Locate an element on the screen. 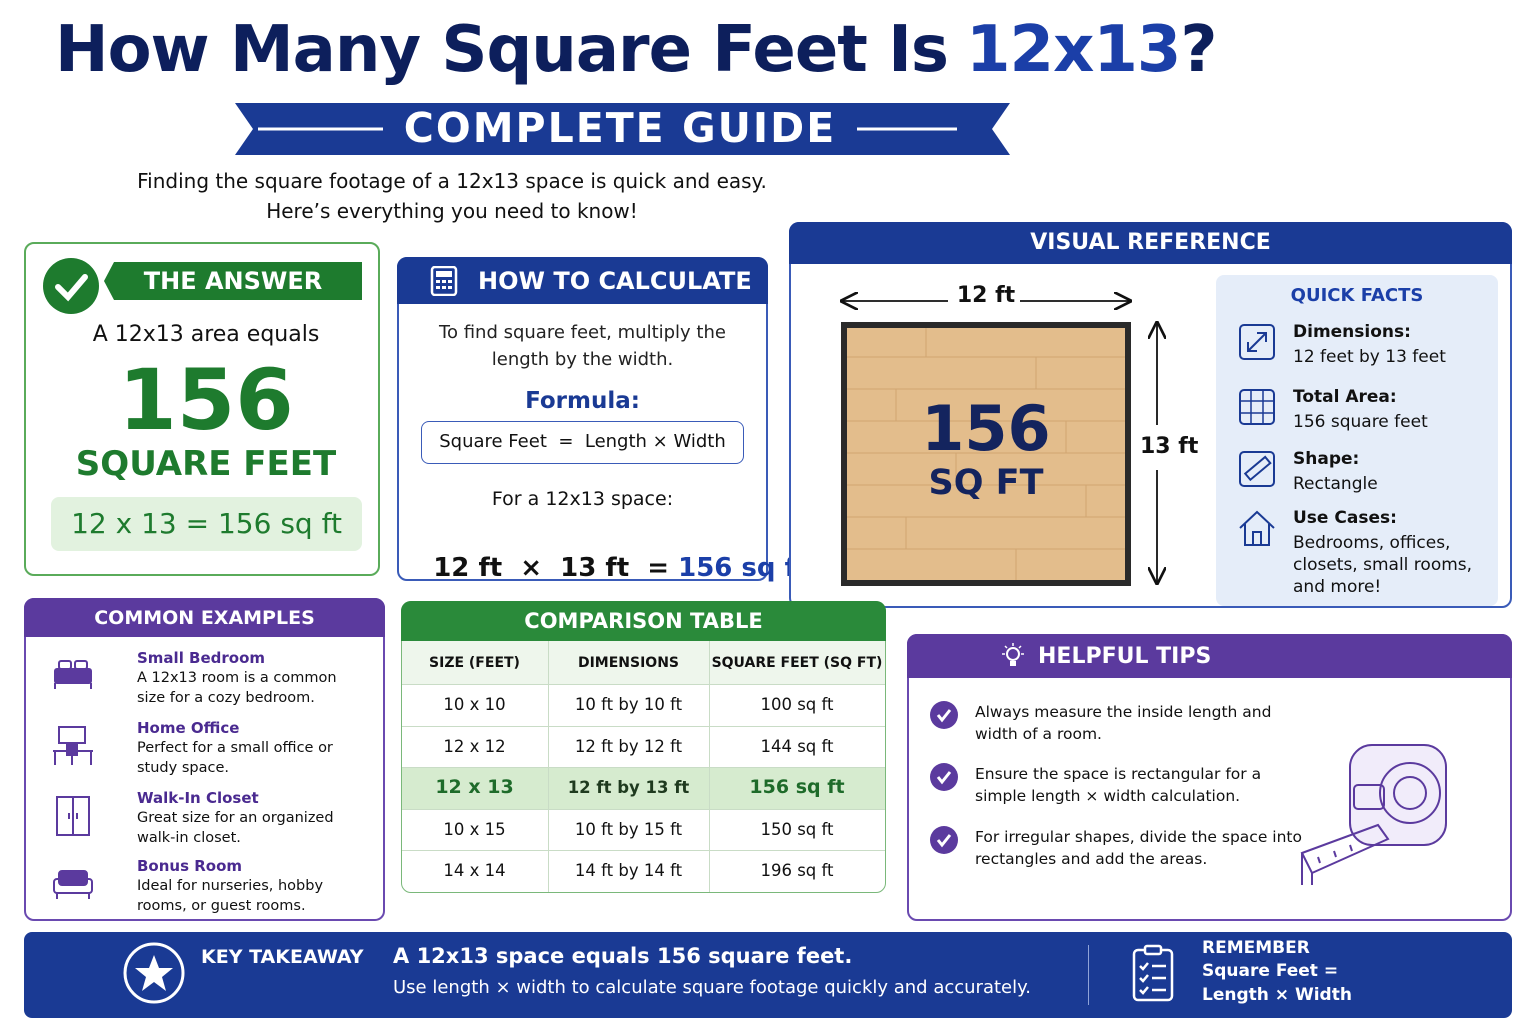  fact-text: 156 square feet is located at coordinates (1360, 422).